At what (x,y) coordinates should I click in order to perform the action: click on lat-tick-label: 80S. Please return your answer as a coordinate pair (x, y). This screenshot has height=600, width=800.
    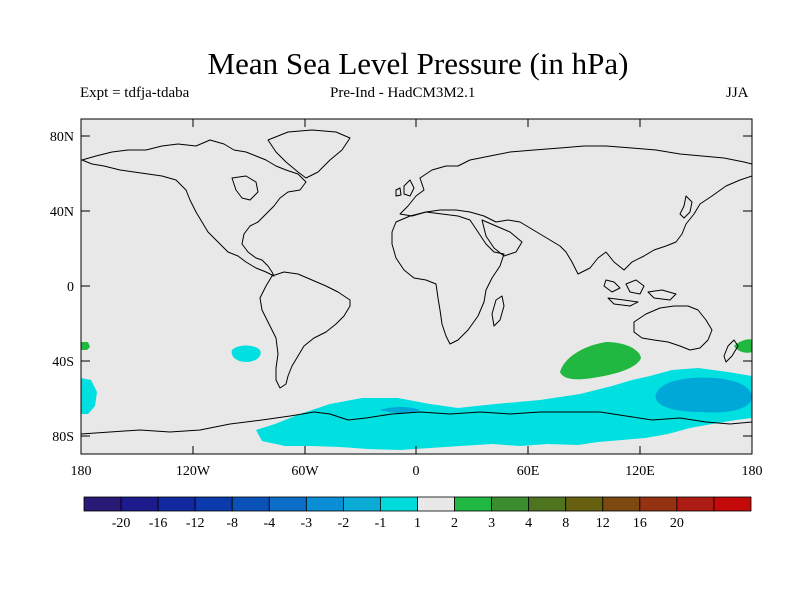
    Looking at the image, I should click on (63, 437).